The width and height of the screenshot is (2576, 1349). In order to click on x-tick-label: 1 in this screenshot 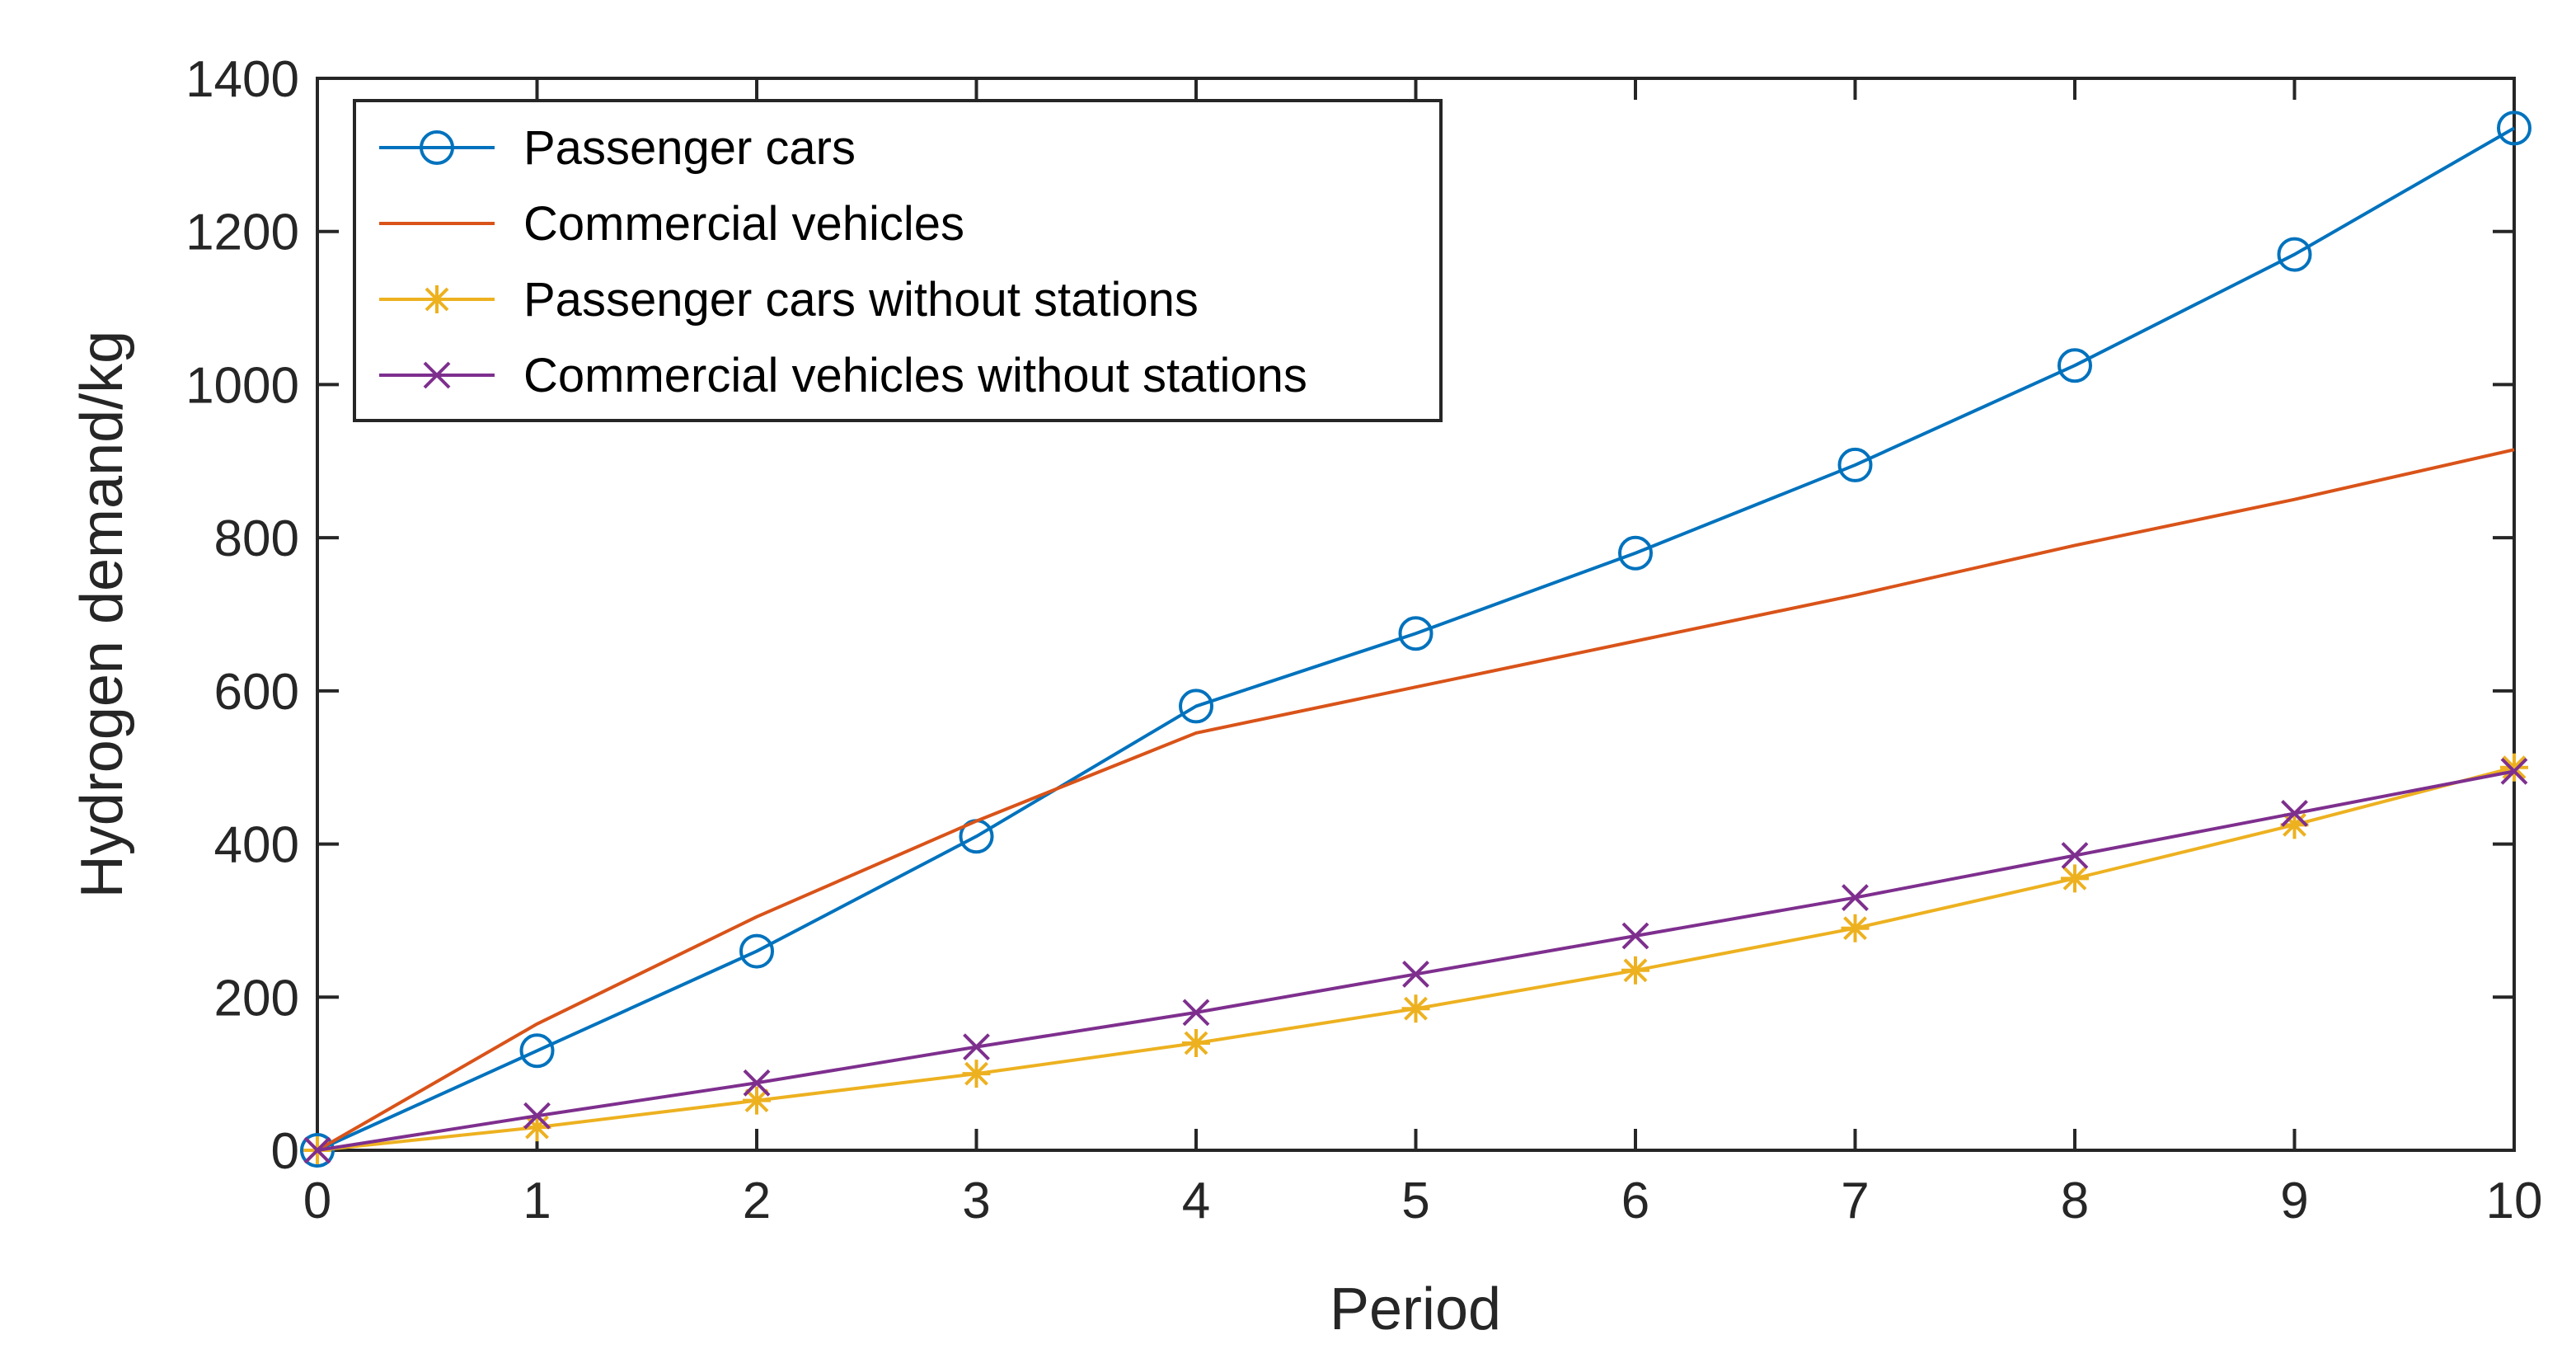, I will do `click(537, 1201)`.